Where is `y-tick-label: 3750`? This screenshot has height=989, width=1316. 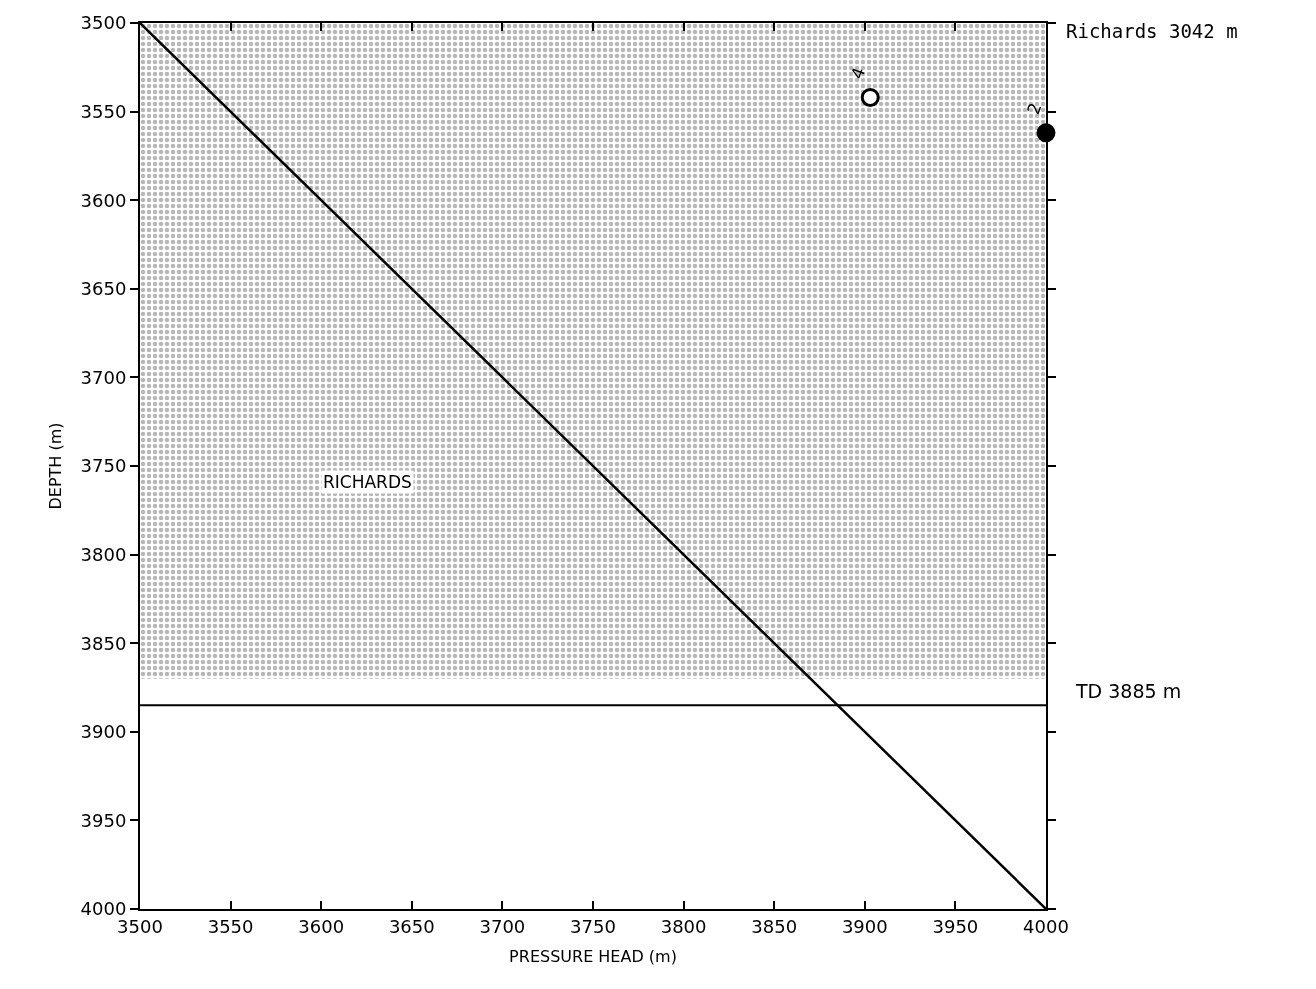 y-tick-label: 3750 is located at coordinates (103, 466).